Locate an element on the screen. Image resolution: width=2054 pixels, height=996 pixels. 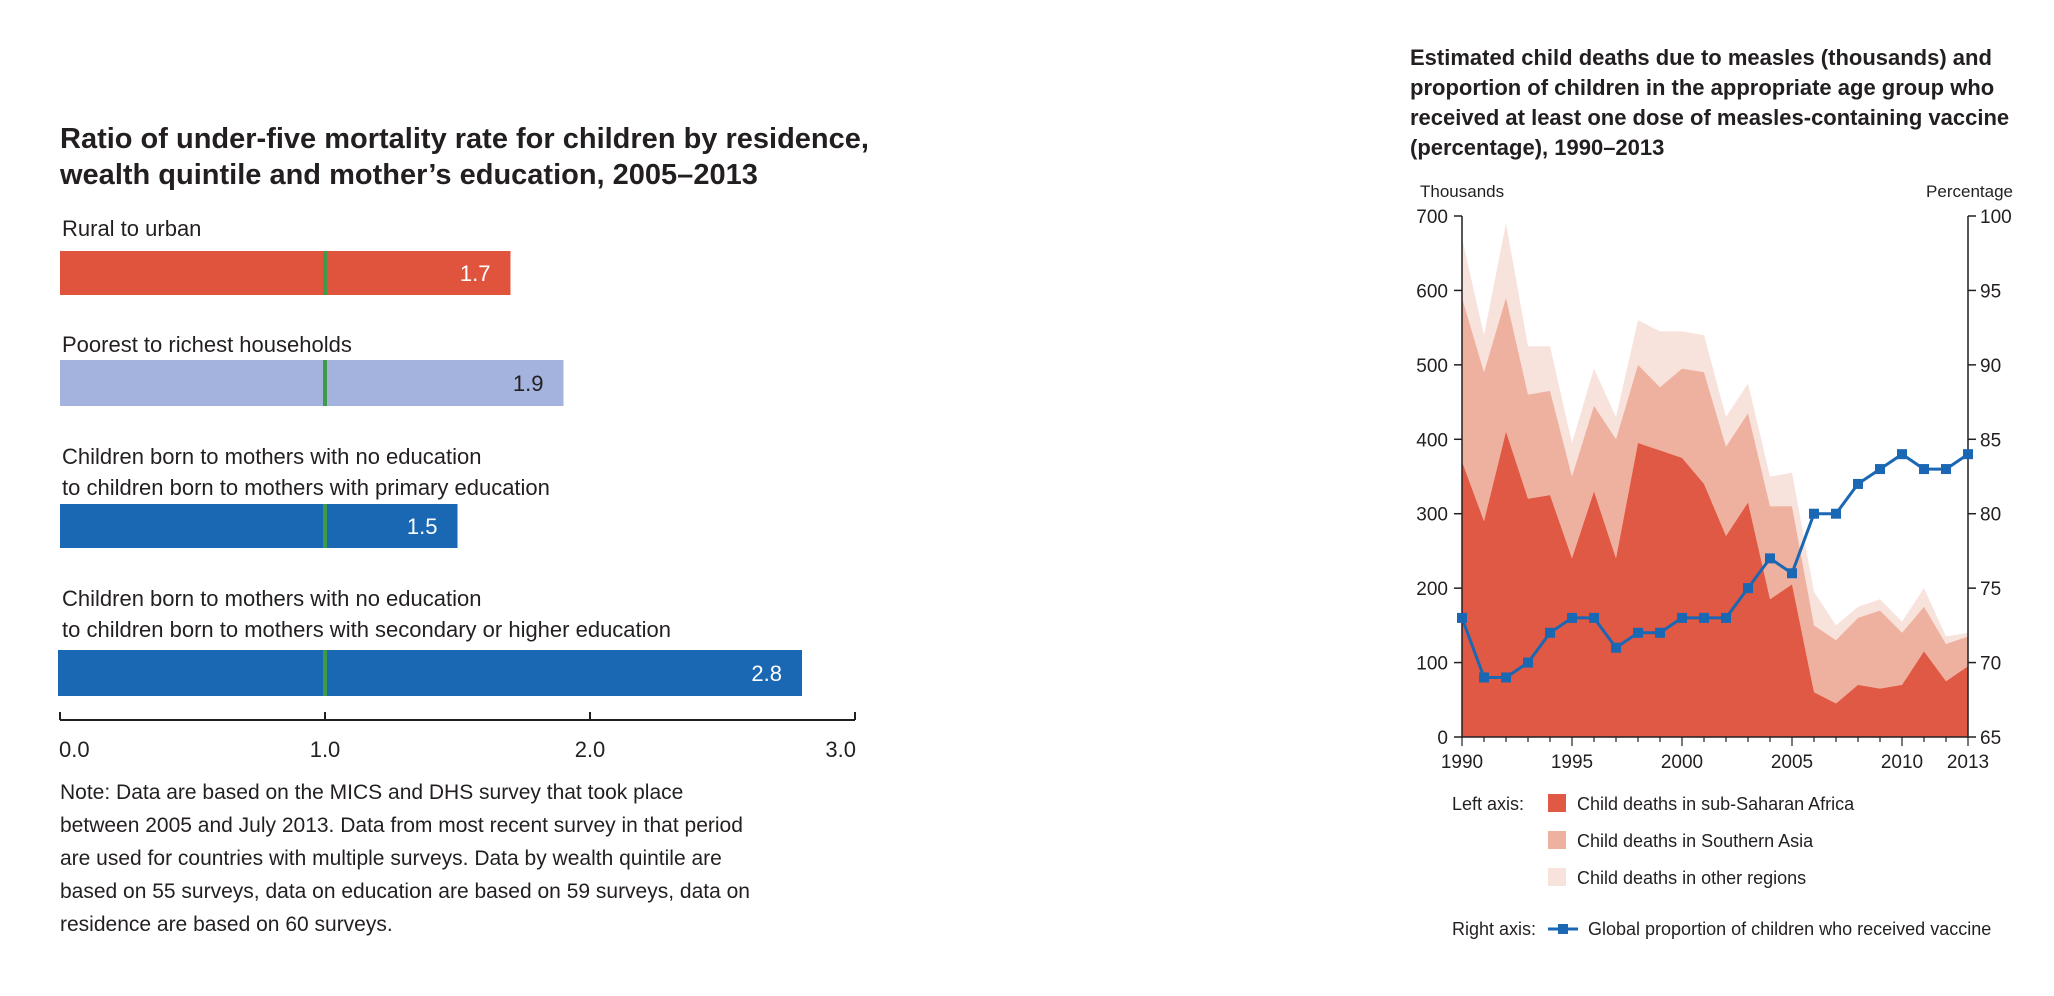
left-y-tick-label: 400 is located at coordinates (1432, 440).